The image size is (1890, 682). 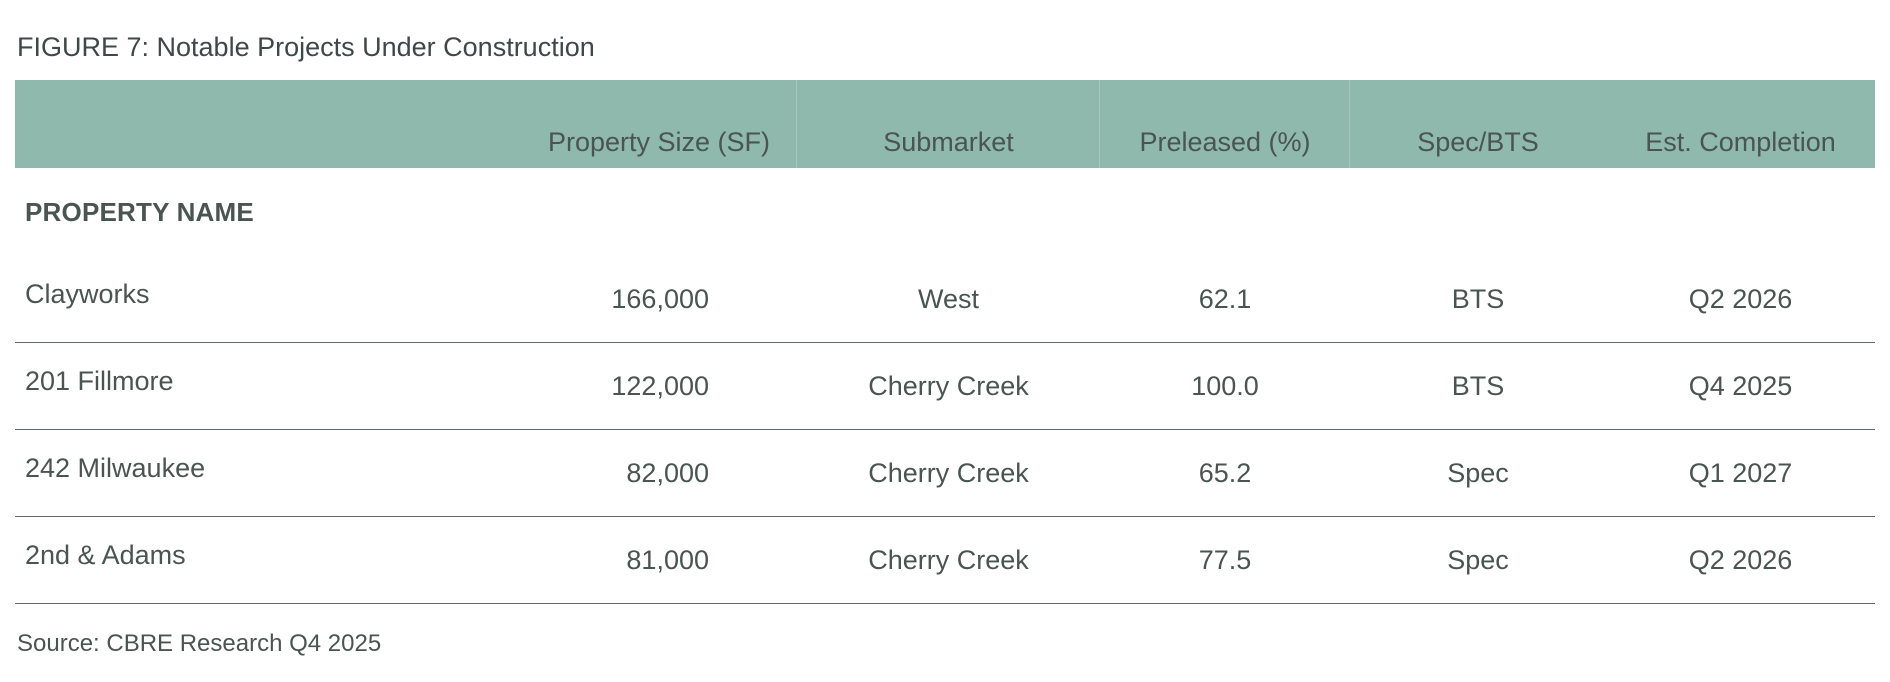 What do you see at coordinates (948, 124) in the screenshot?
I see `header-cell-submarket: Submarket` at bounding box center [948, 124].